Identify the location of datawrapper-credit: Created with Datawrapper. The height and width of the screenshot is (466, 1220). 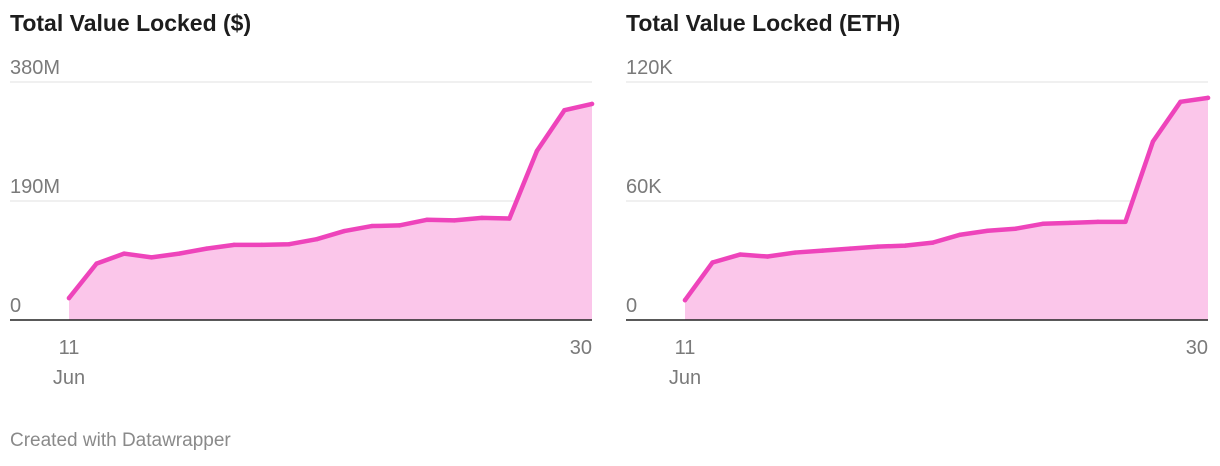
(120, 440).